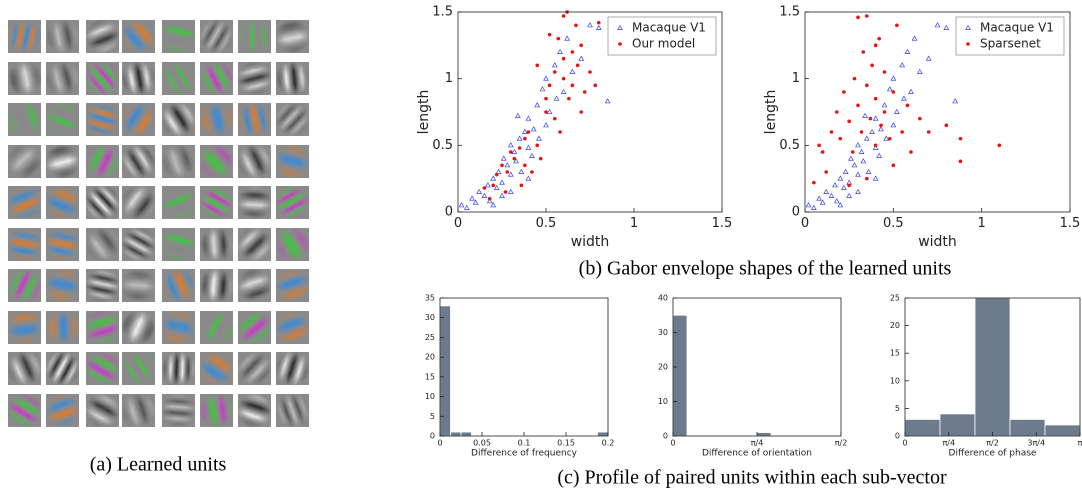 This screenshot has height=491, width=1082. I want to click on legend-label: Our model, so click(663, 44).